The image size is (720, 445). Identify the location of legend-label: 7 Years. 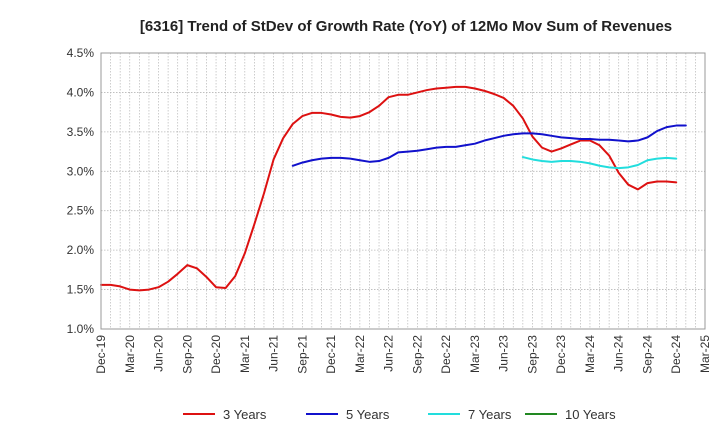
(490, 414).